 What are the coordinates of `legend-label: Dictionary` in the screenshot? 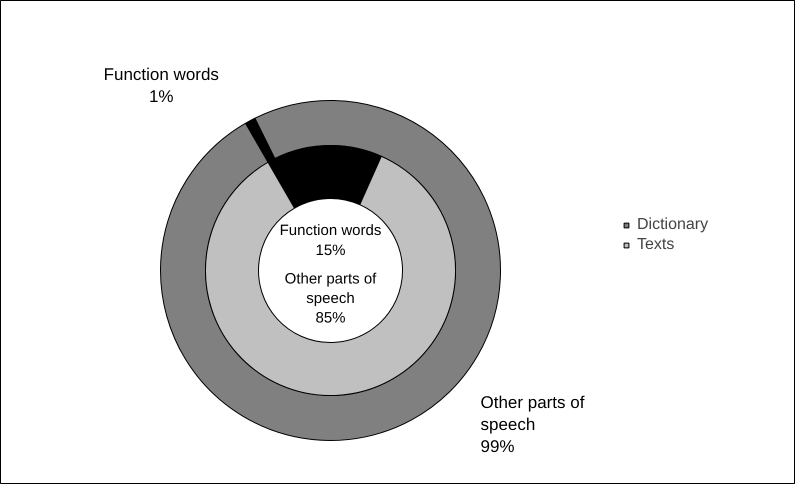 It's located at (672, 225).